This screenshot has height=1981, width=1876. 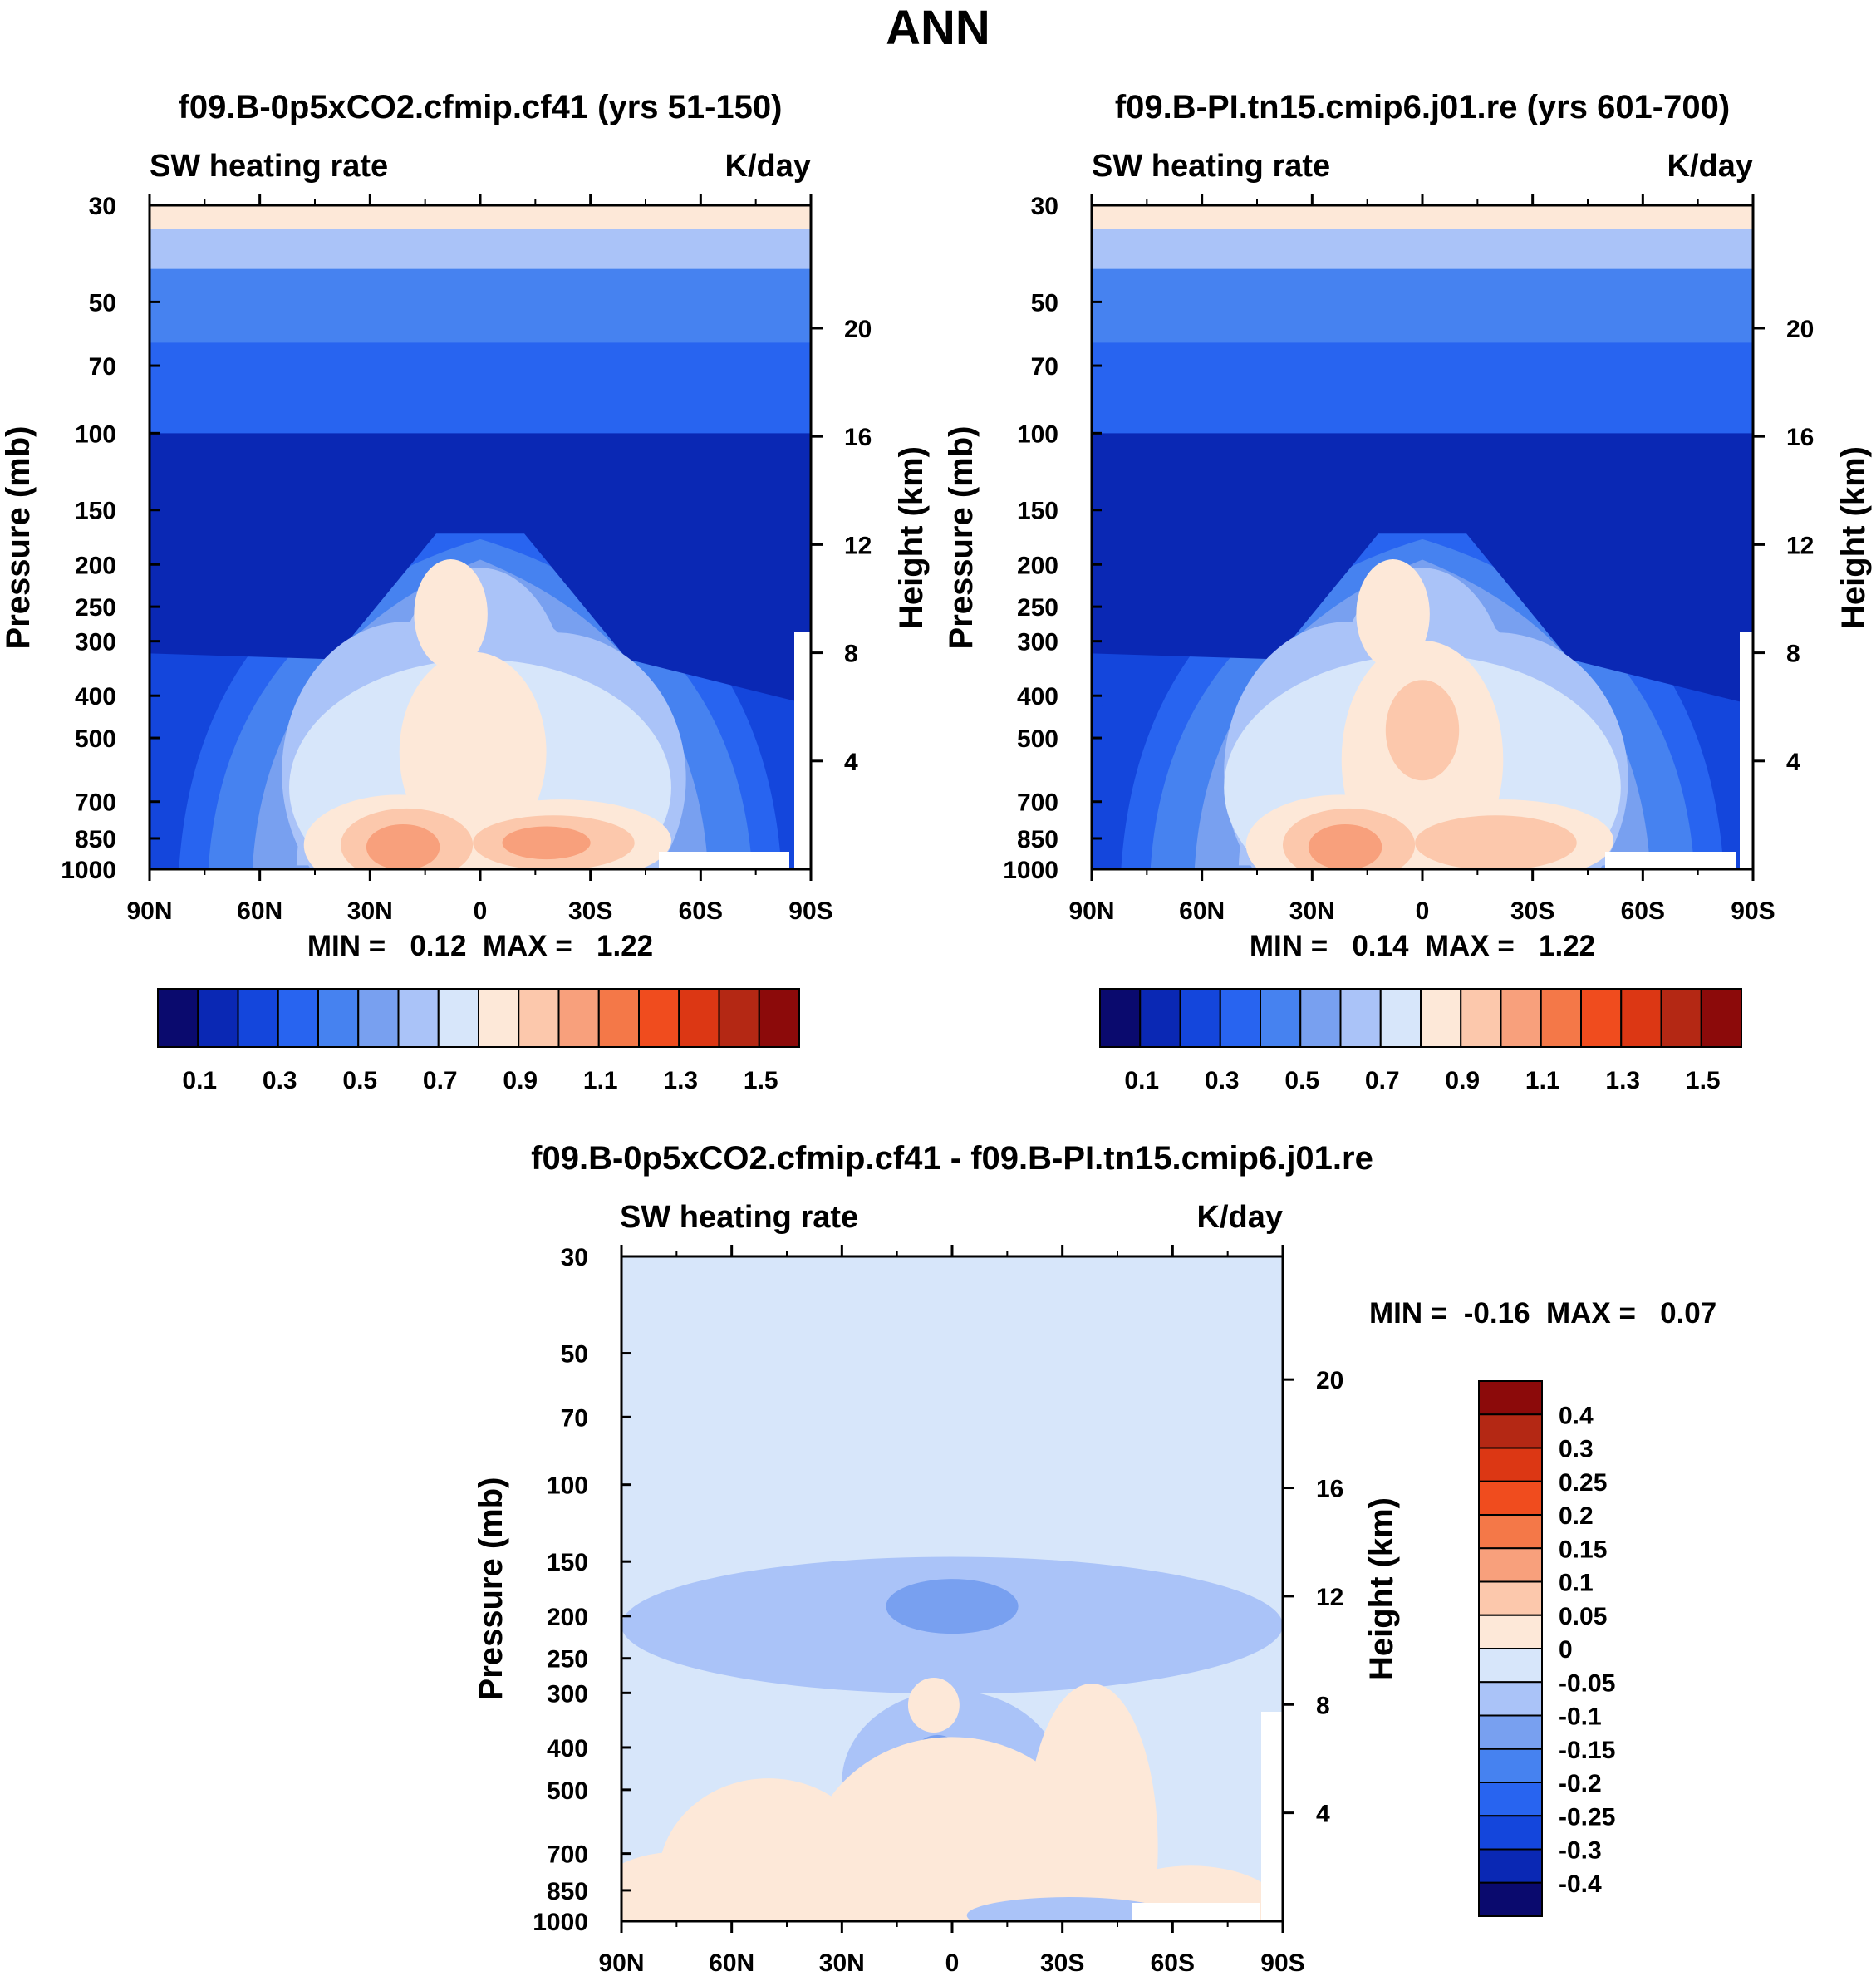 What do you see at coordinates (1576, 1583) in the screenshot?
I see `colorbar-label: 0.1` at bounding box center [1576, 1583].